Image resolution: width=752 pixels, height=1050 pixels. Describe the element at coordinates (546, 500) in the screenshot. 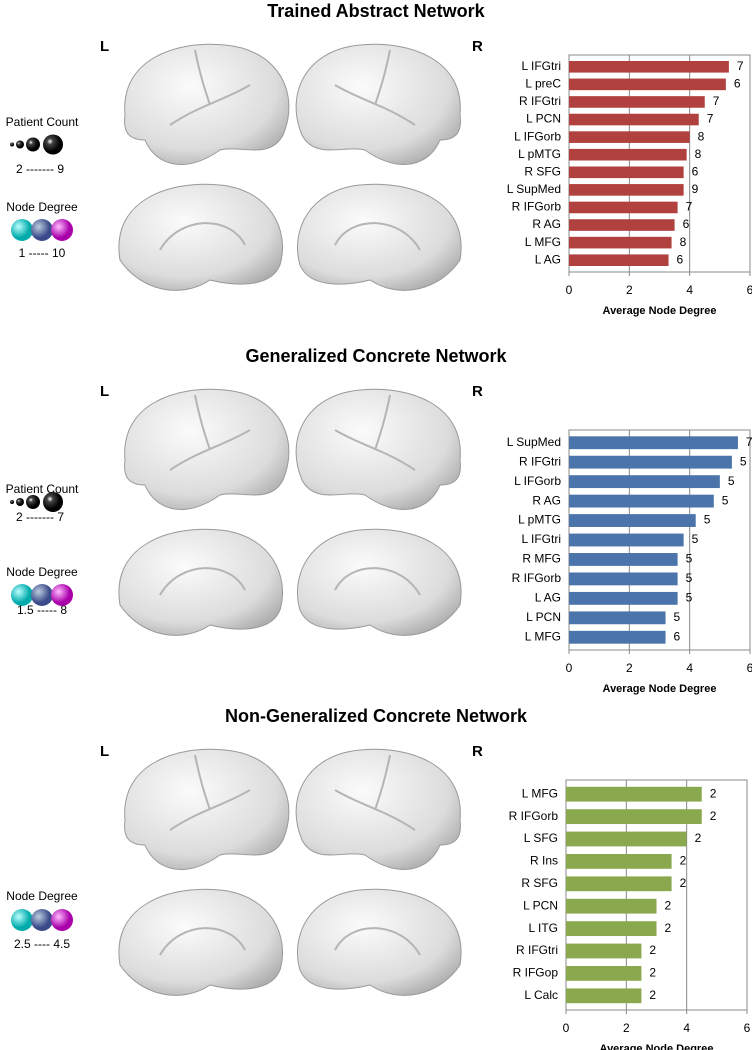

I see `category-label: R AG` at that location.